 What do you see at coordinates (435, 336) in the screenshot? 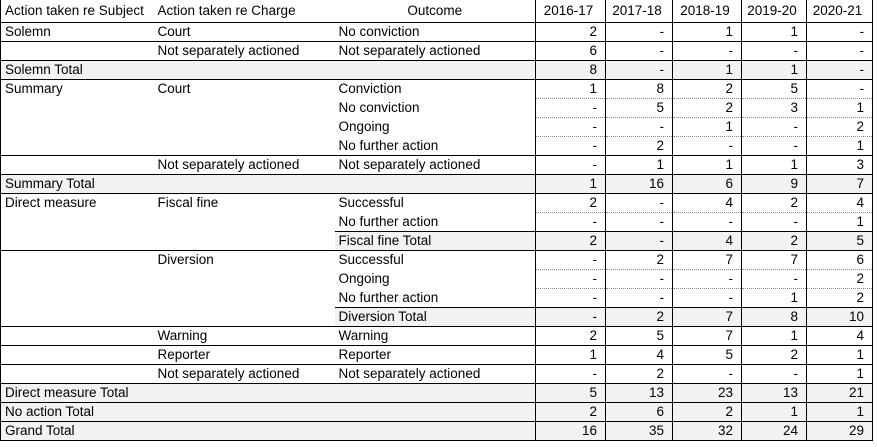
I see `label-cell: Warning` at bounding box center [435, 336].